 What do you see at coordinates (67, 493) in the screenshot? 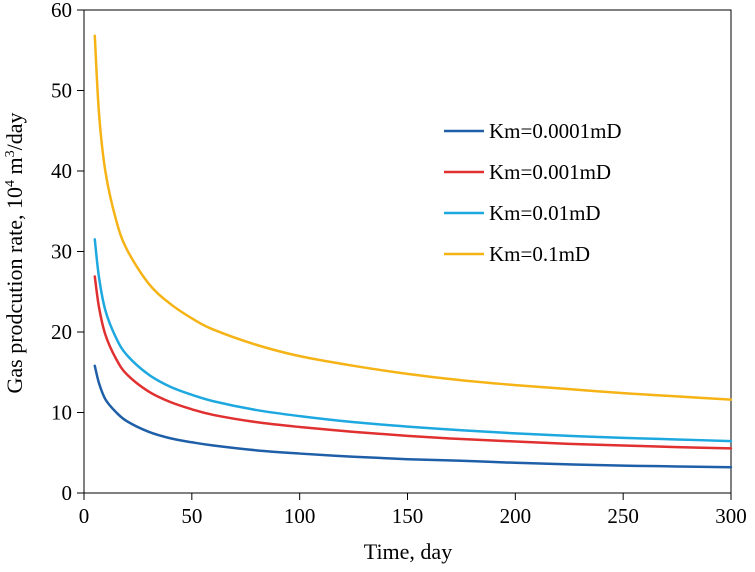
I see `y-tick-label: 0` at bounding box center [67, 493].